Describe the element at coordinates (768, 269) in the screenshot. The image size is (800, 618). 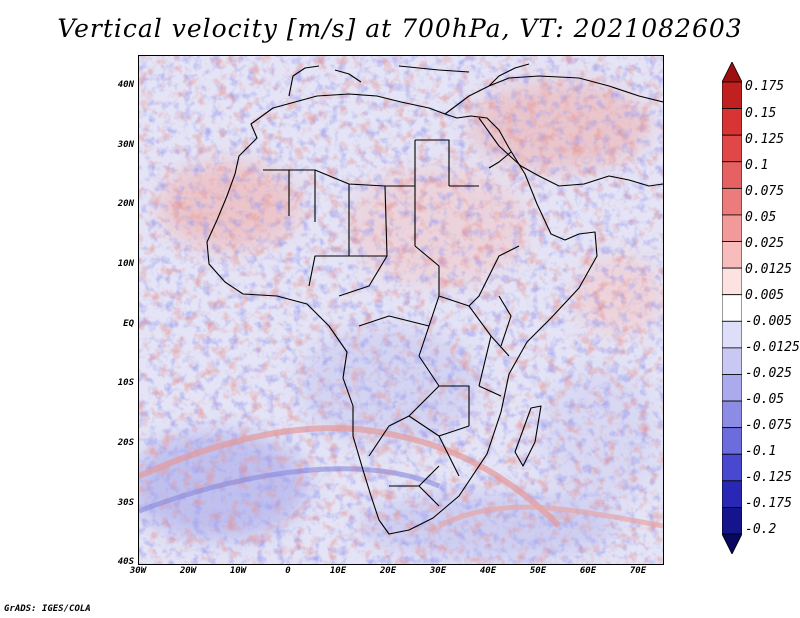
I see `colorbar-label: 0.0125` at that location.